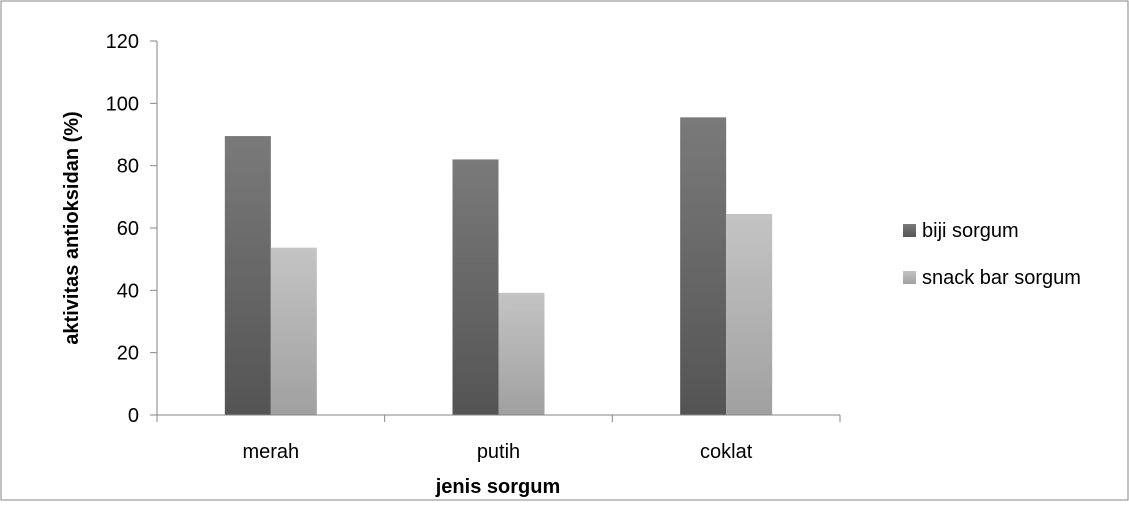 The image size is (1129, 506). I want to click on x-axis-title: jenis sorgum, so click(497, 487).